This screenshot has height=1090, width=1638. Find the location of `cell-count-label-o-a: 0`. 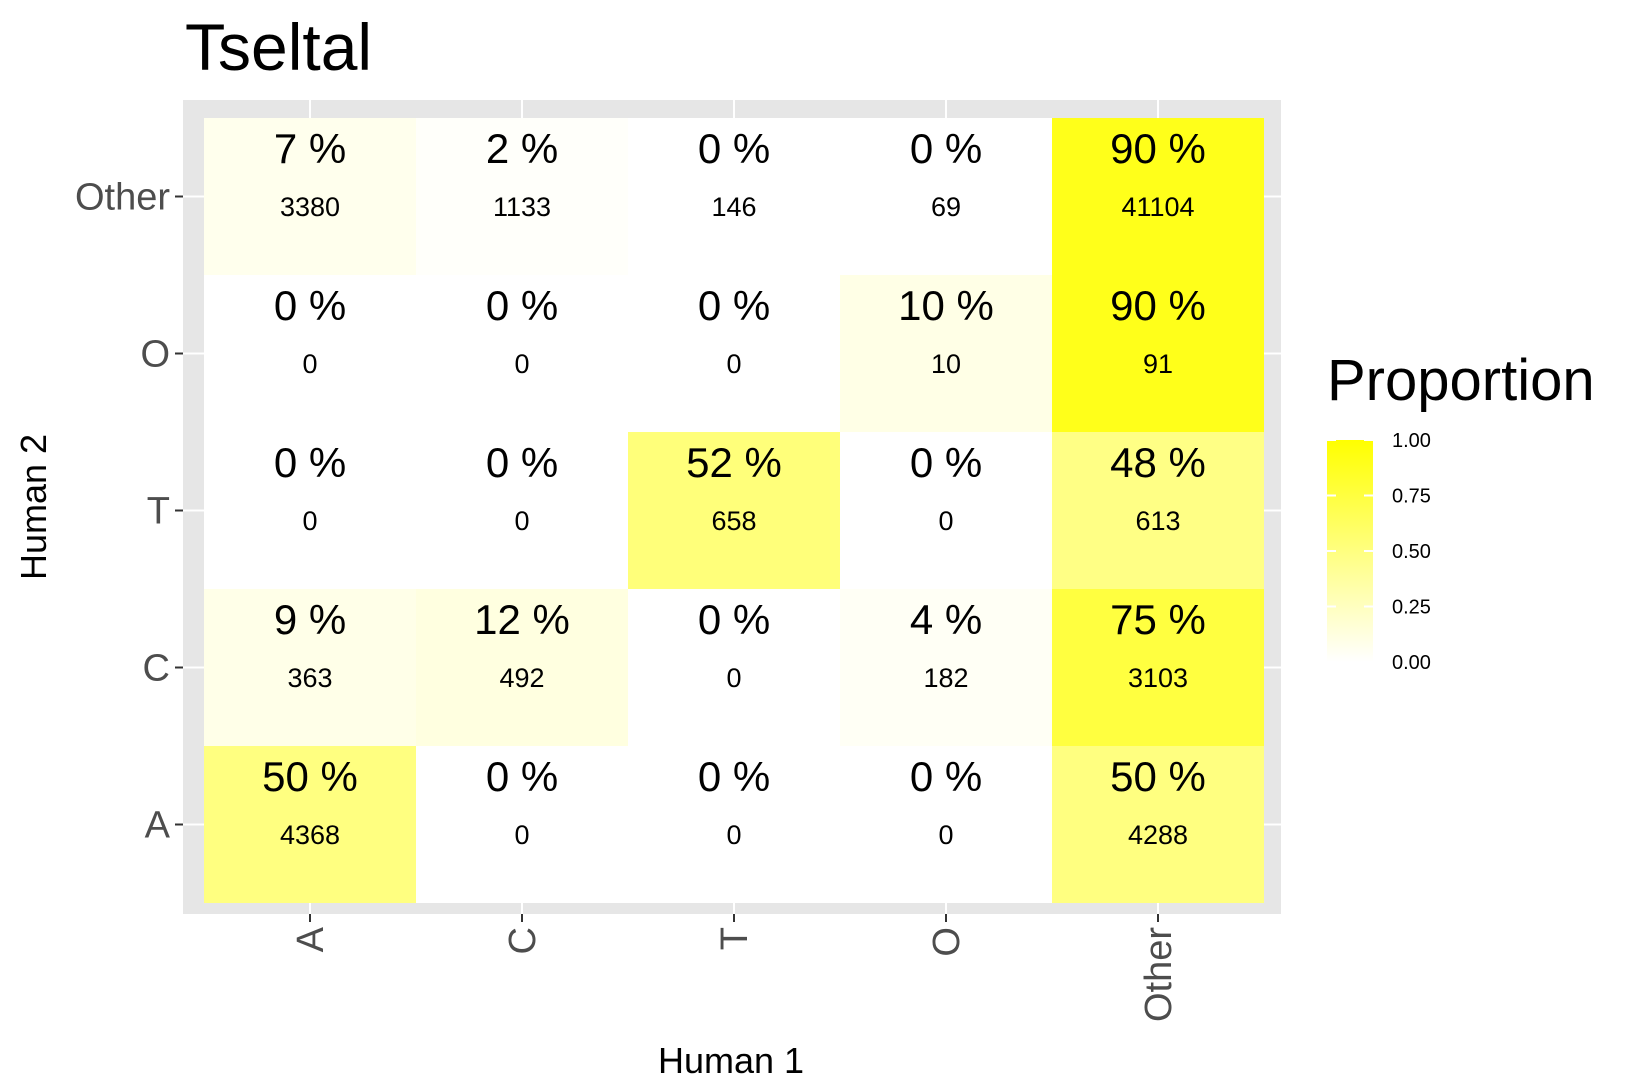

cell-count-label-o-a: 0 is located at coordinates (945, 835).